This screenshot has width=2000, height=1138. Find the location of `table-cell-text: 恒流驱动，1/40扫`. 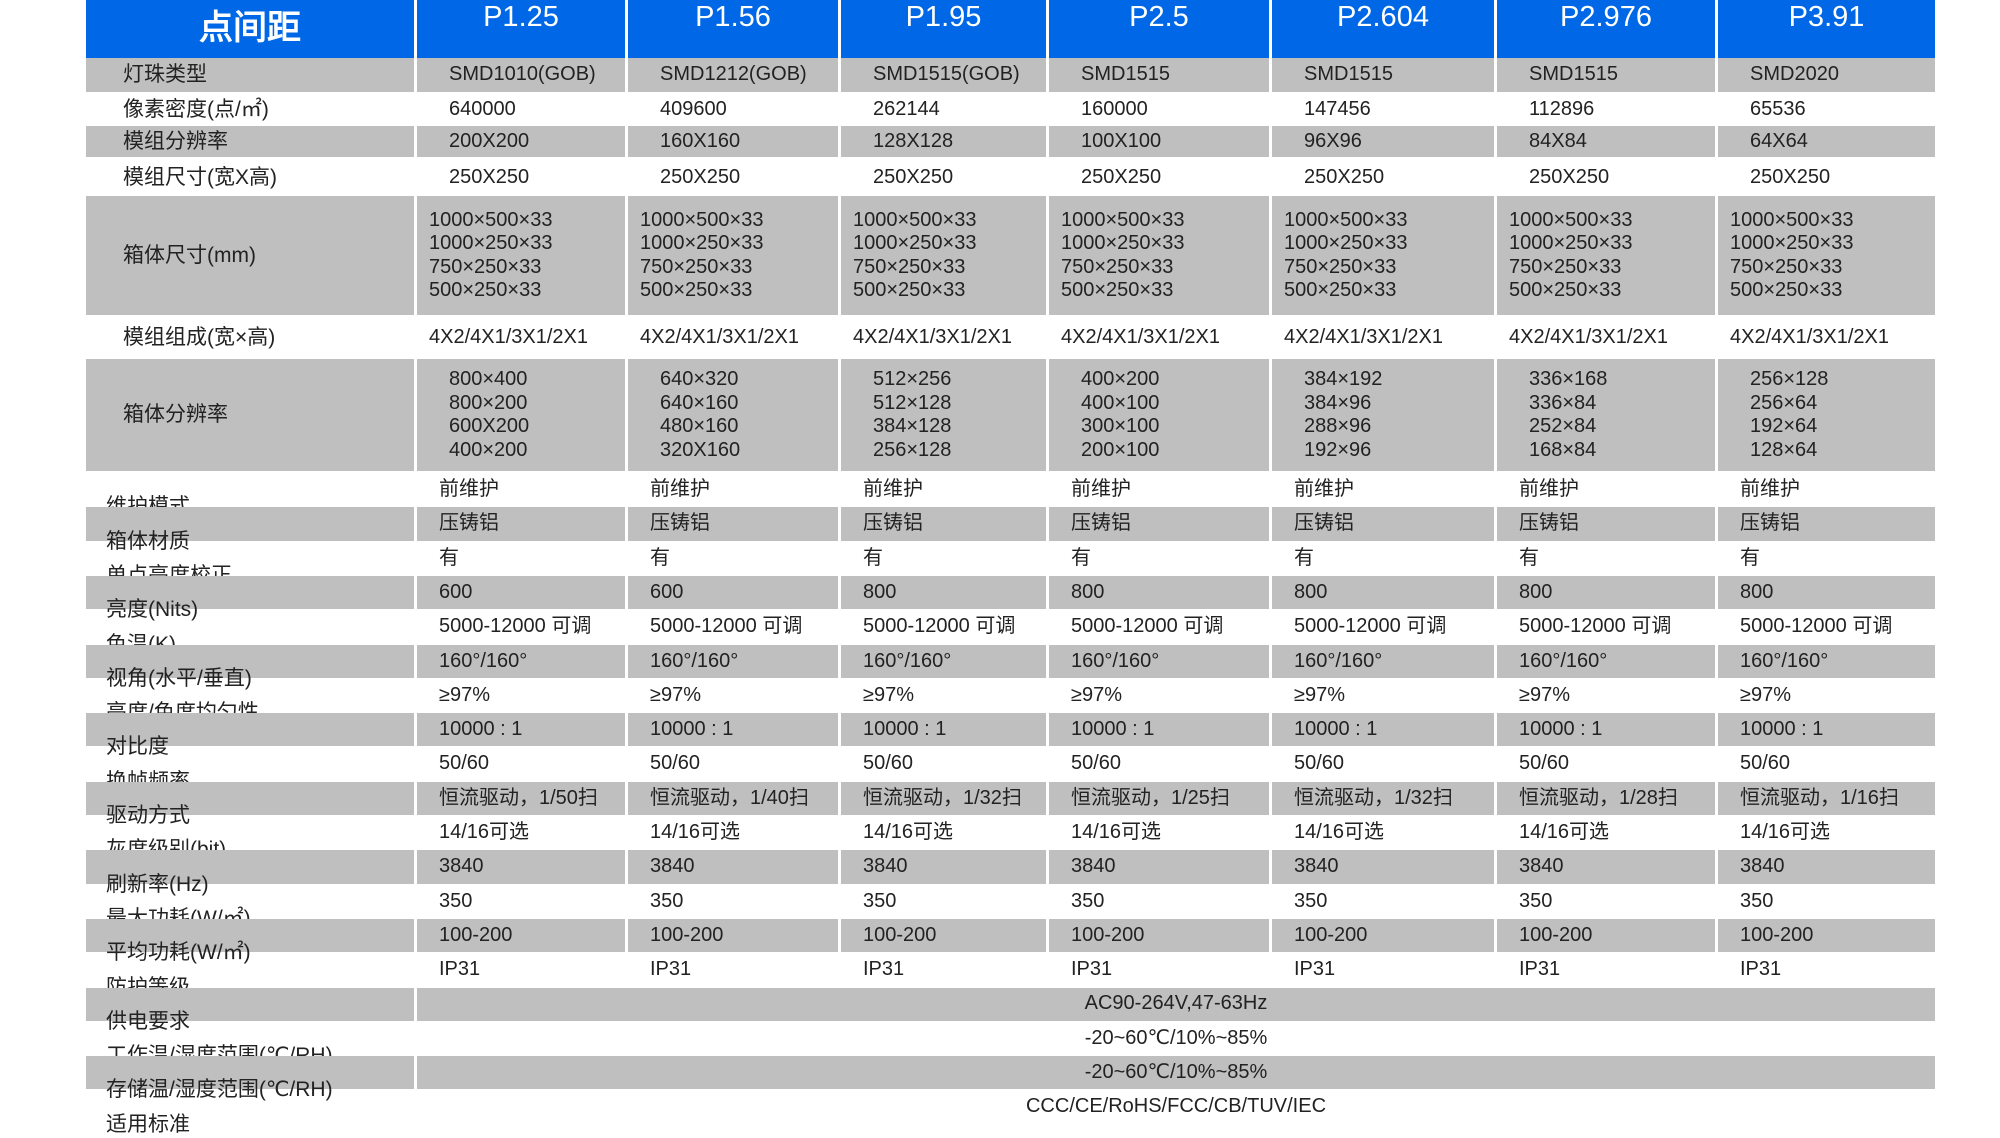

table-cell-text: 恒流驱动，1/40扫 is located at coordinates (729, 797).